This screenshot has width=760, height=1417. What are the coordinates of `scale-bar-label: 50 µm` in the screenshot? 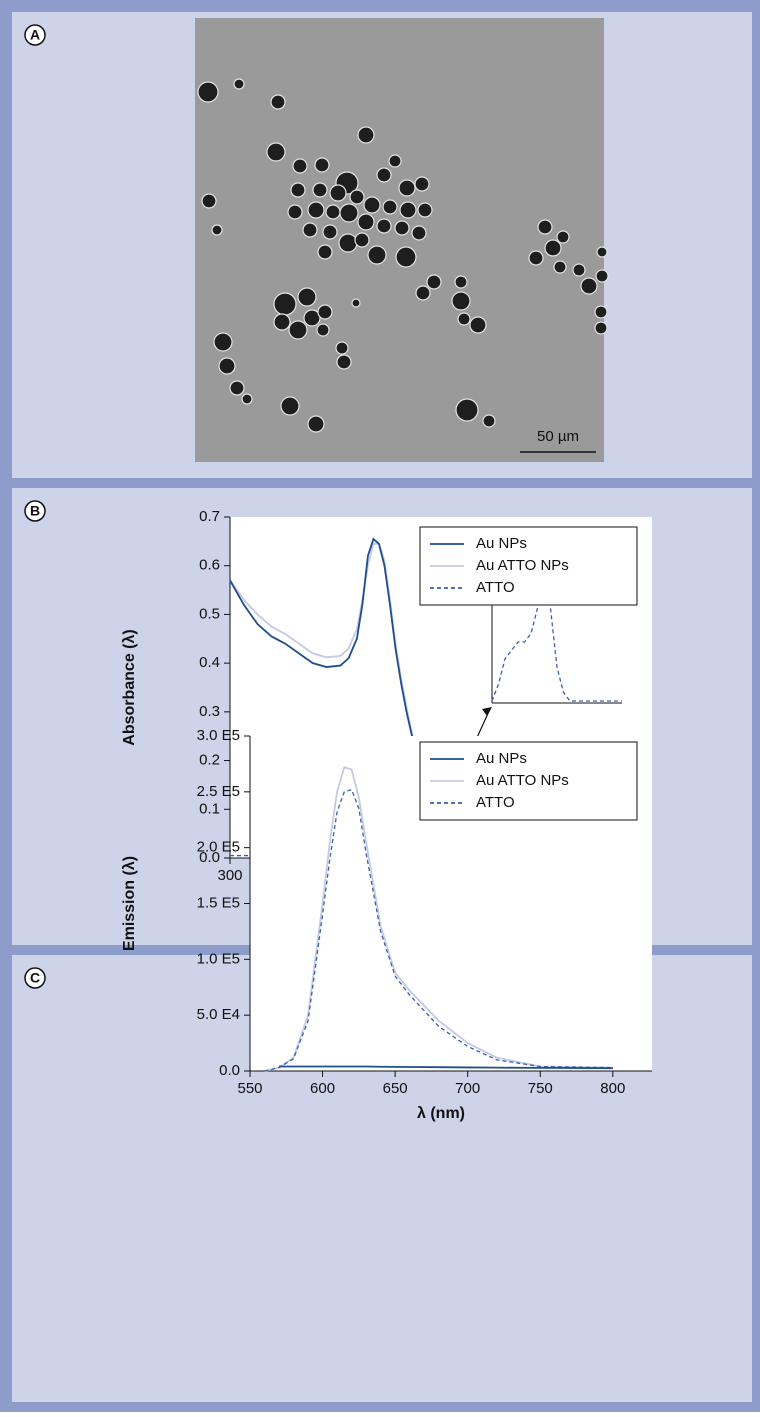 It's located at (558, 436).